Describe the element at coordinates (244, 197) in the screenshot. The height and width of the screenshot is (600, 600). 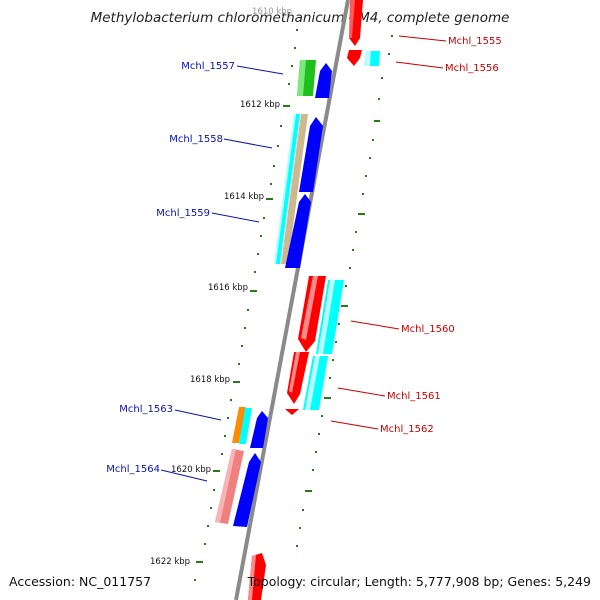
I see `scale-label: 1614 kbp` at that location.